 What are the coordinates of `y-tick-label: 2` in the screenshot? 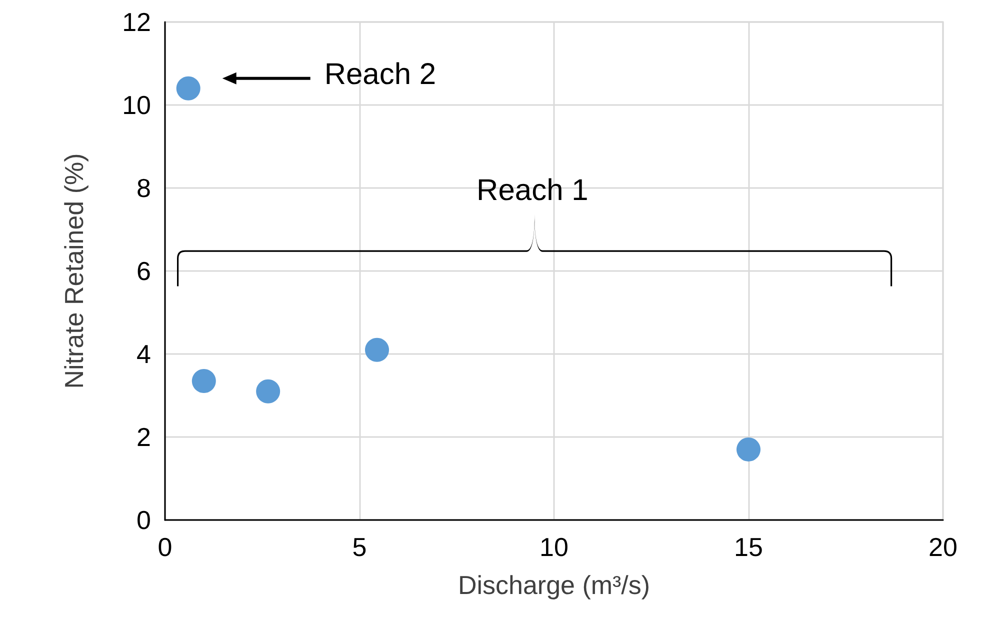 It's located at (143, 437).